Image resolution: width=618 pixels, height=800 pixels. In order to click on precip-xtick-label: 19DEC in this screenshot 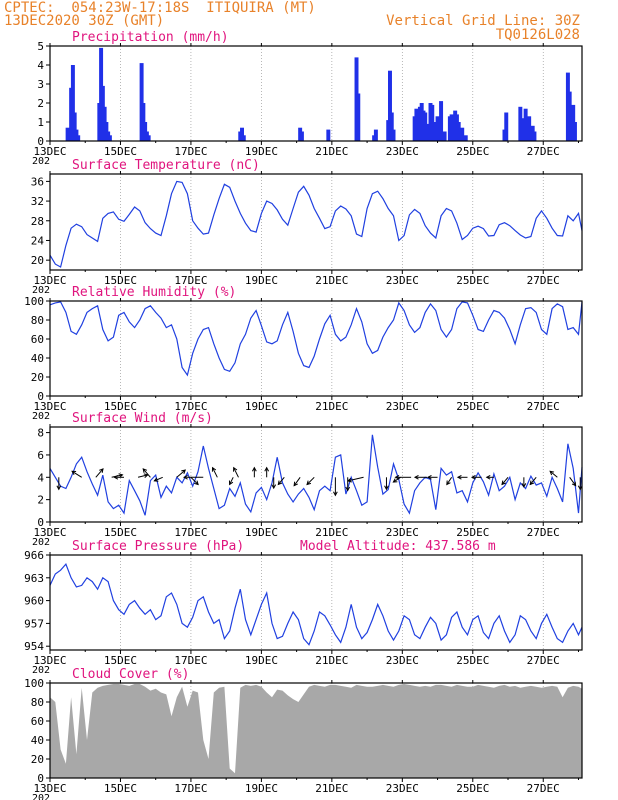, I will do `click(261, 151)`.